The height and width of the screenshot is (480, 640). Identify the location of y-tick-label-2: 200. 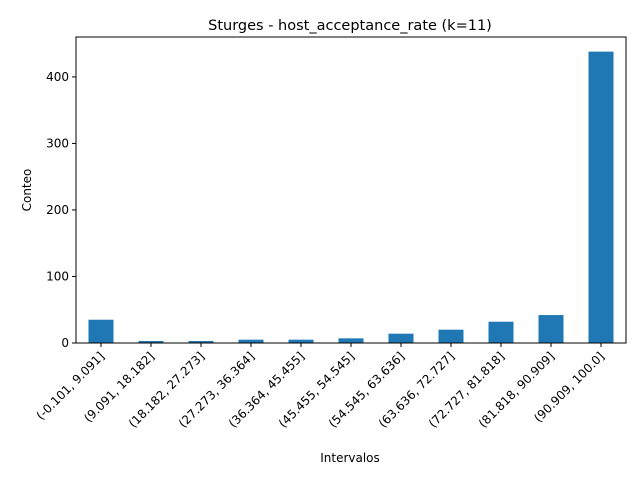
(57, 210).